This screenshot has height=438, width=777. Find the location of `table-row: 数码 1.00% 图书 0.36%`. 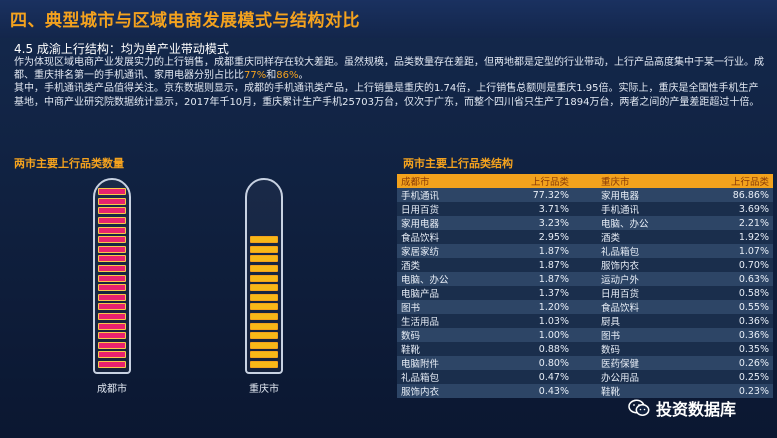

table-row: 数码 1.00% 图书 0.36% is located at coordinates (585, 335).